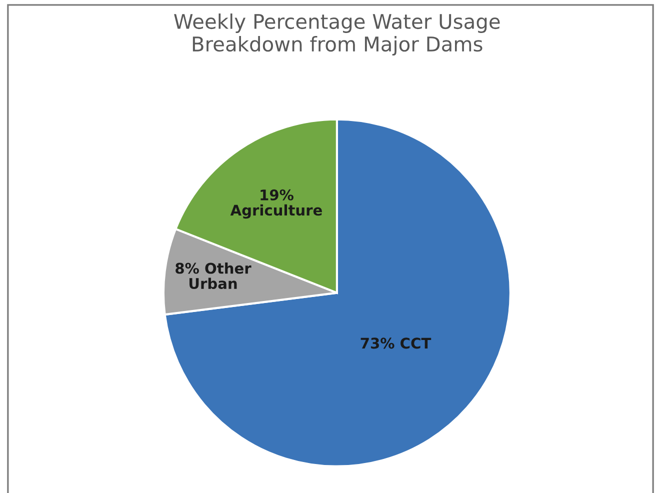 This screenshot has width=661, height=493. Describe the element at coordinates (276, 211) in the screenshot. I see `slice-label: Agriculture` at that location.